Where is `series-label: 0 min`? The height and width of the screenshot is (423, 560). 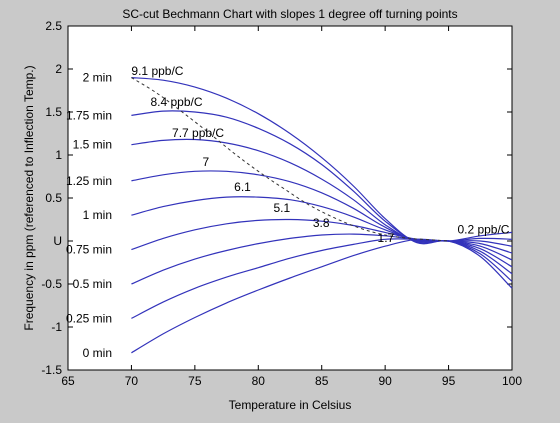 series-label: 0 min is located at coordinates (97, 353).